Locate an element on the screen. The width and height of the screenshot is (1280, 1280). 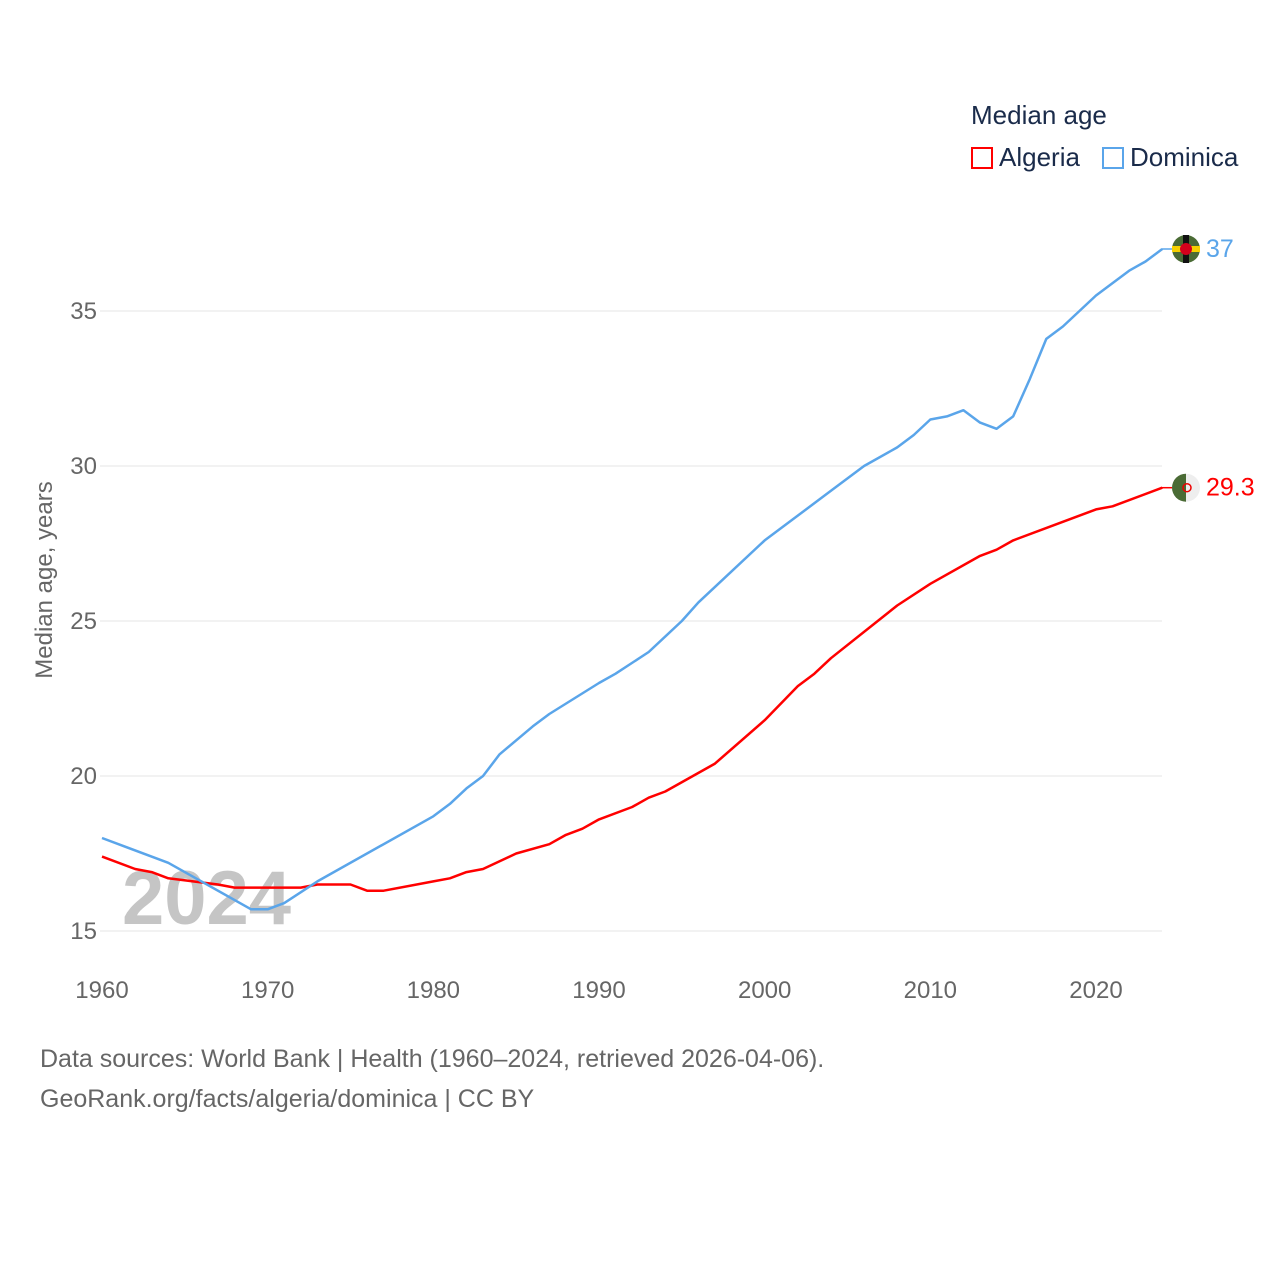
x-tick-label: 1990 is located at coordinates (598, 990).